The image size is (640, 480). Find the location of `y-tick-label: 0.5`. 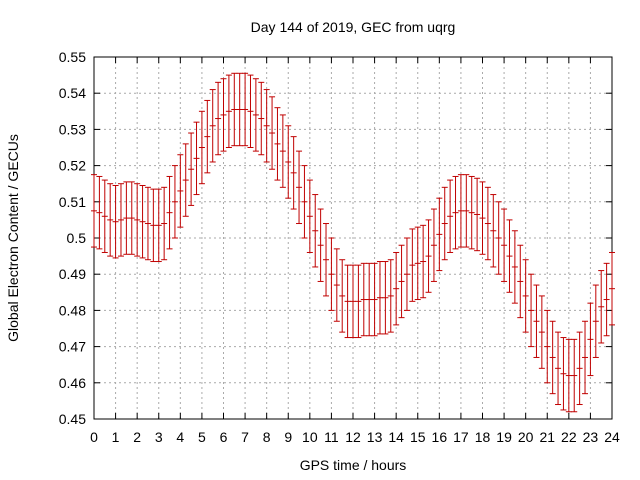

y-tick-label: 0.5 is located at coordinates (77, 238).